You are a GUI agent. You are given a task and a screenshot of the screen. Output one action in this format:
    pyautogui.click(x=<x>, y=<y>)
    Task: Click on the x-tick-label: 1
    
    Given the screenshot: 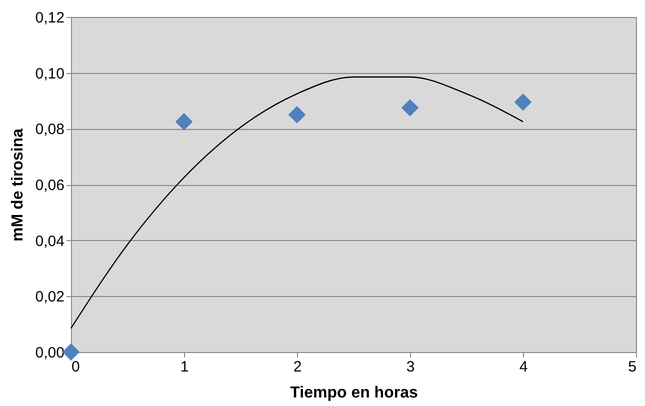 What is the action you would take?
    pyautogui.click(x=184, y=367)
    